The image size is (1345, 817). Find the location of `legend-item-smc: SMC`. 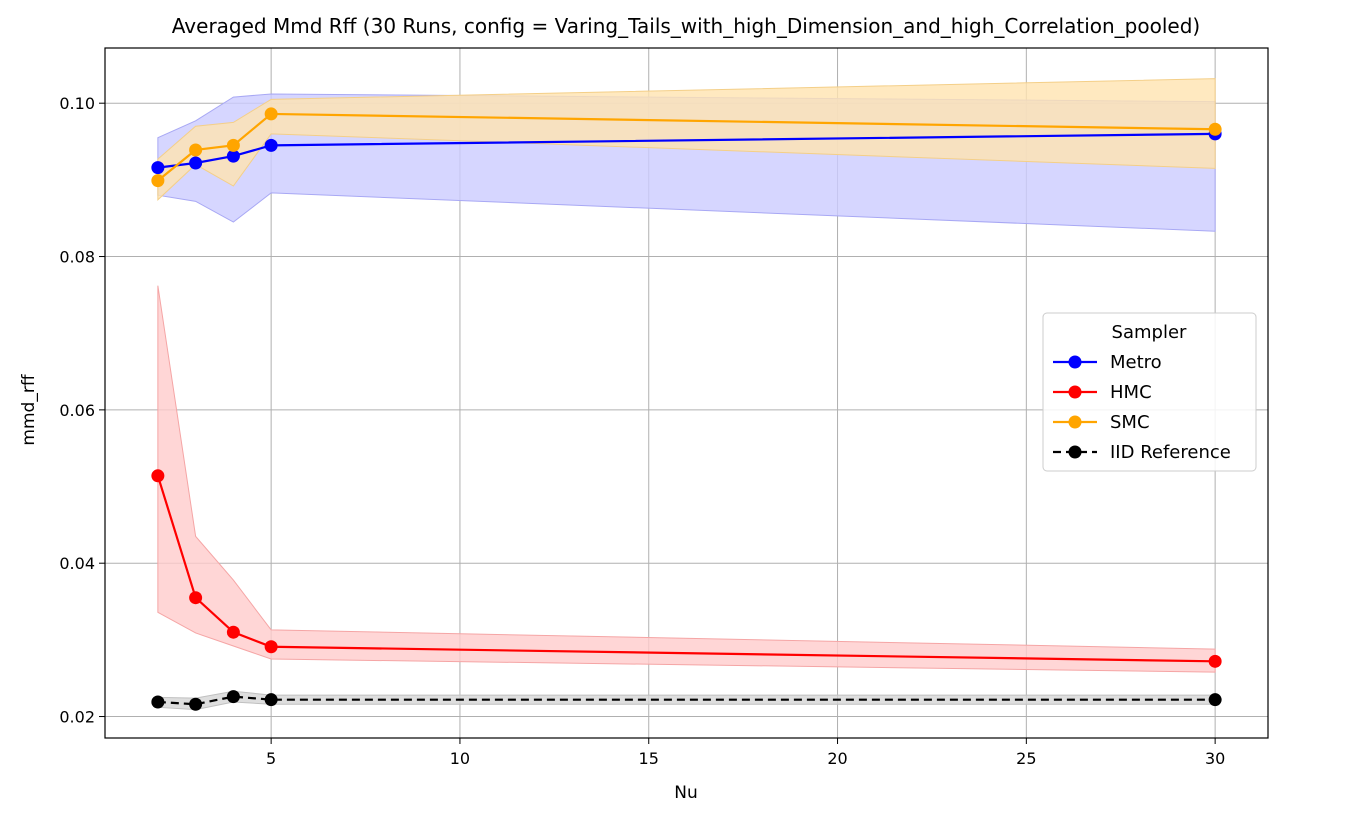

legend-item-smc: SMC is located at coordinates (1101, 422).